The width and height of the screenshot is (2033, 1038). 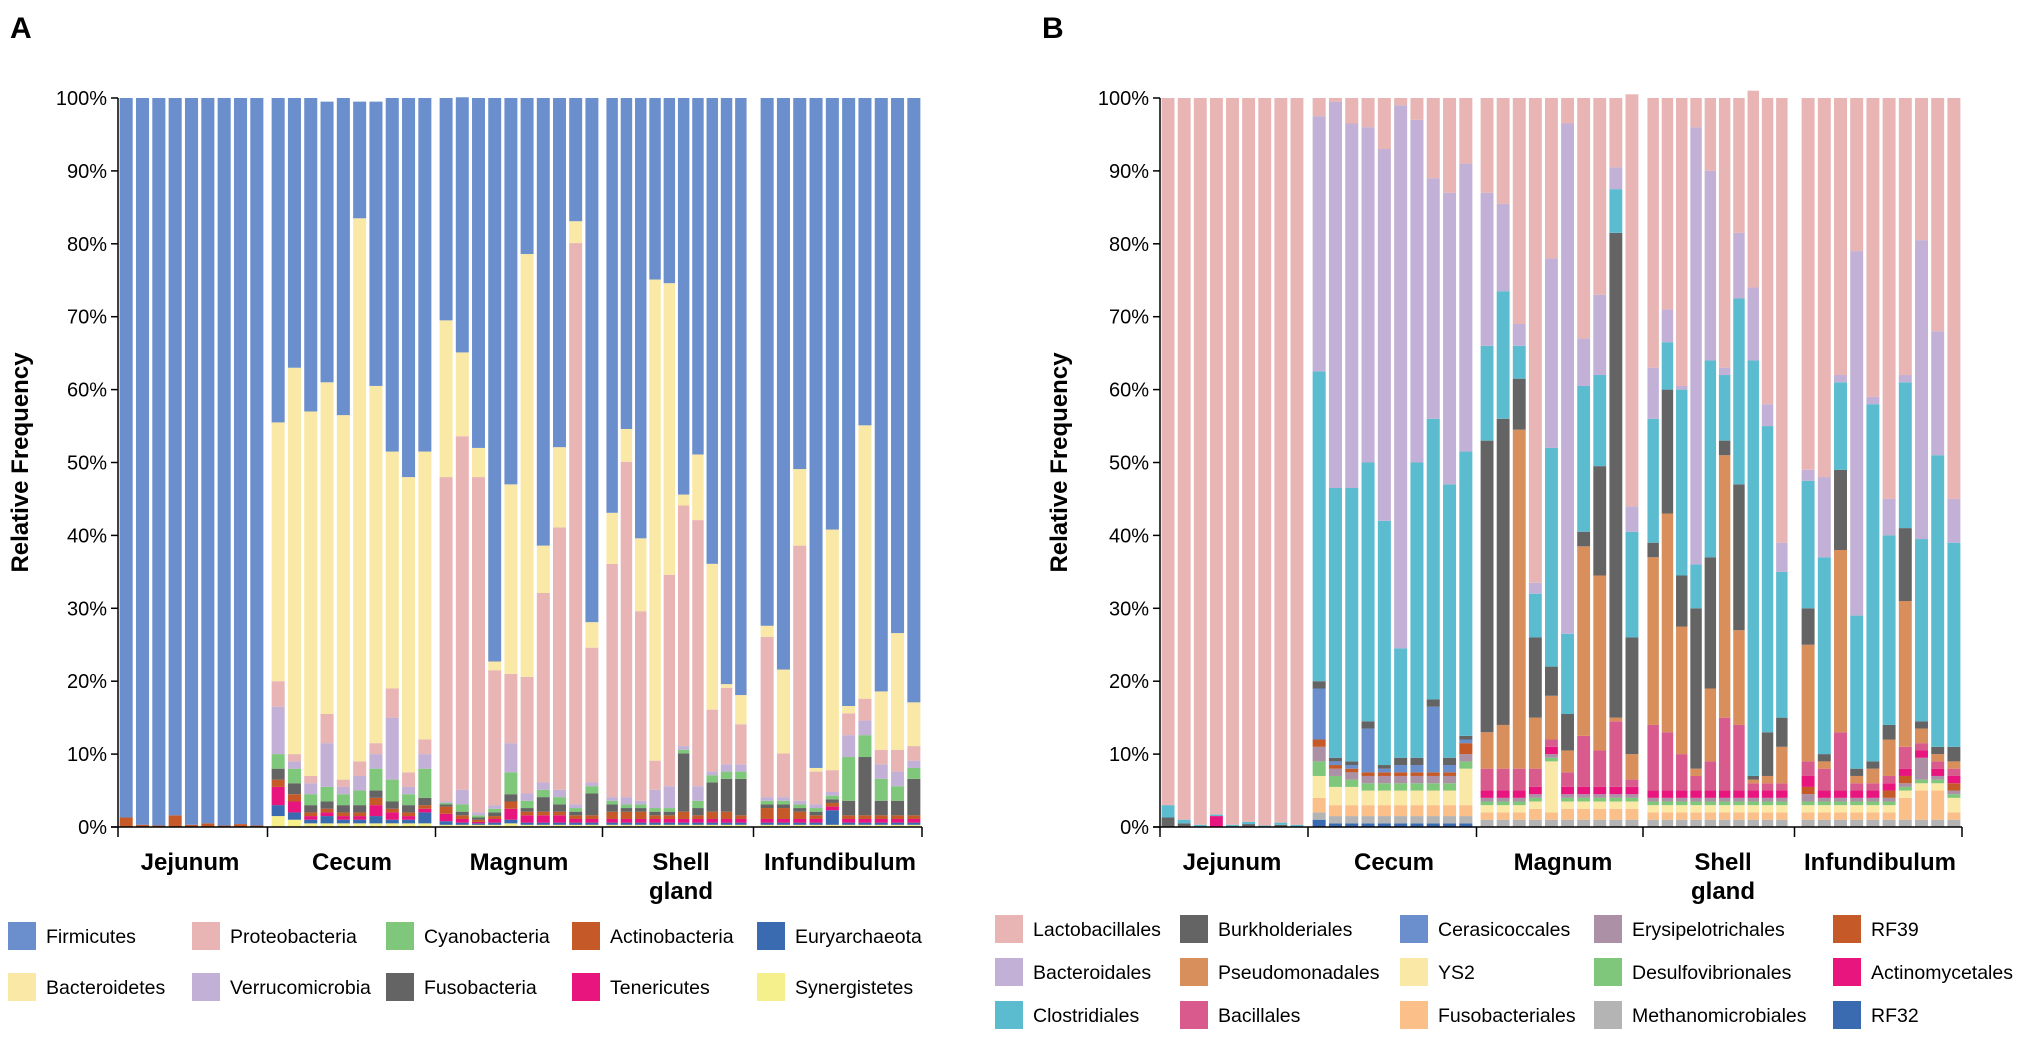 I want to click on bar-segment-magnum-9-fusobacteria, so click(x=576, y=813).